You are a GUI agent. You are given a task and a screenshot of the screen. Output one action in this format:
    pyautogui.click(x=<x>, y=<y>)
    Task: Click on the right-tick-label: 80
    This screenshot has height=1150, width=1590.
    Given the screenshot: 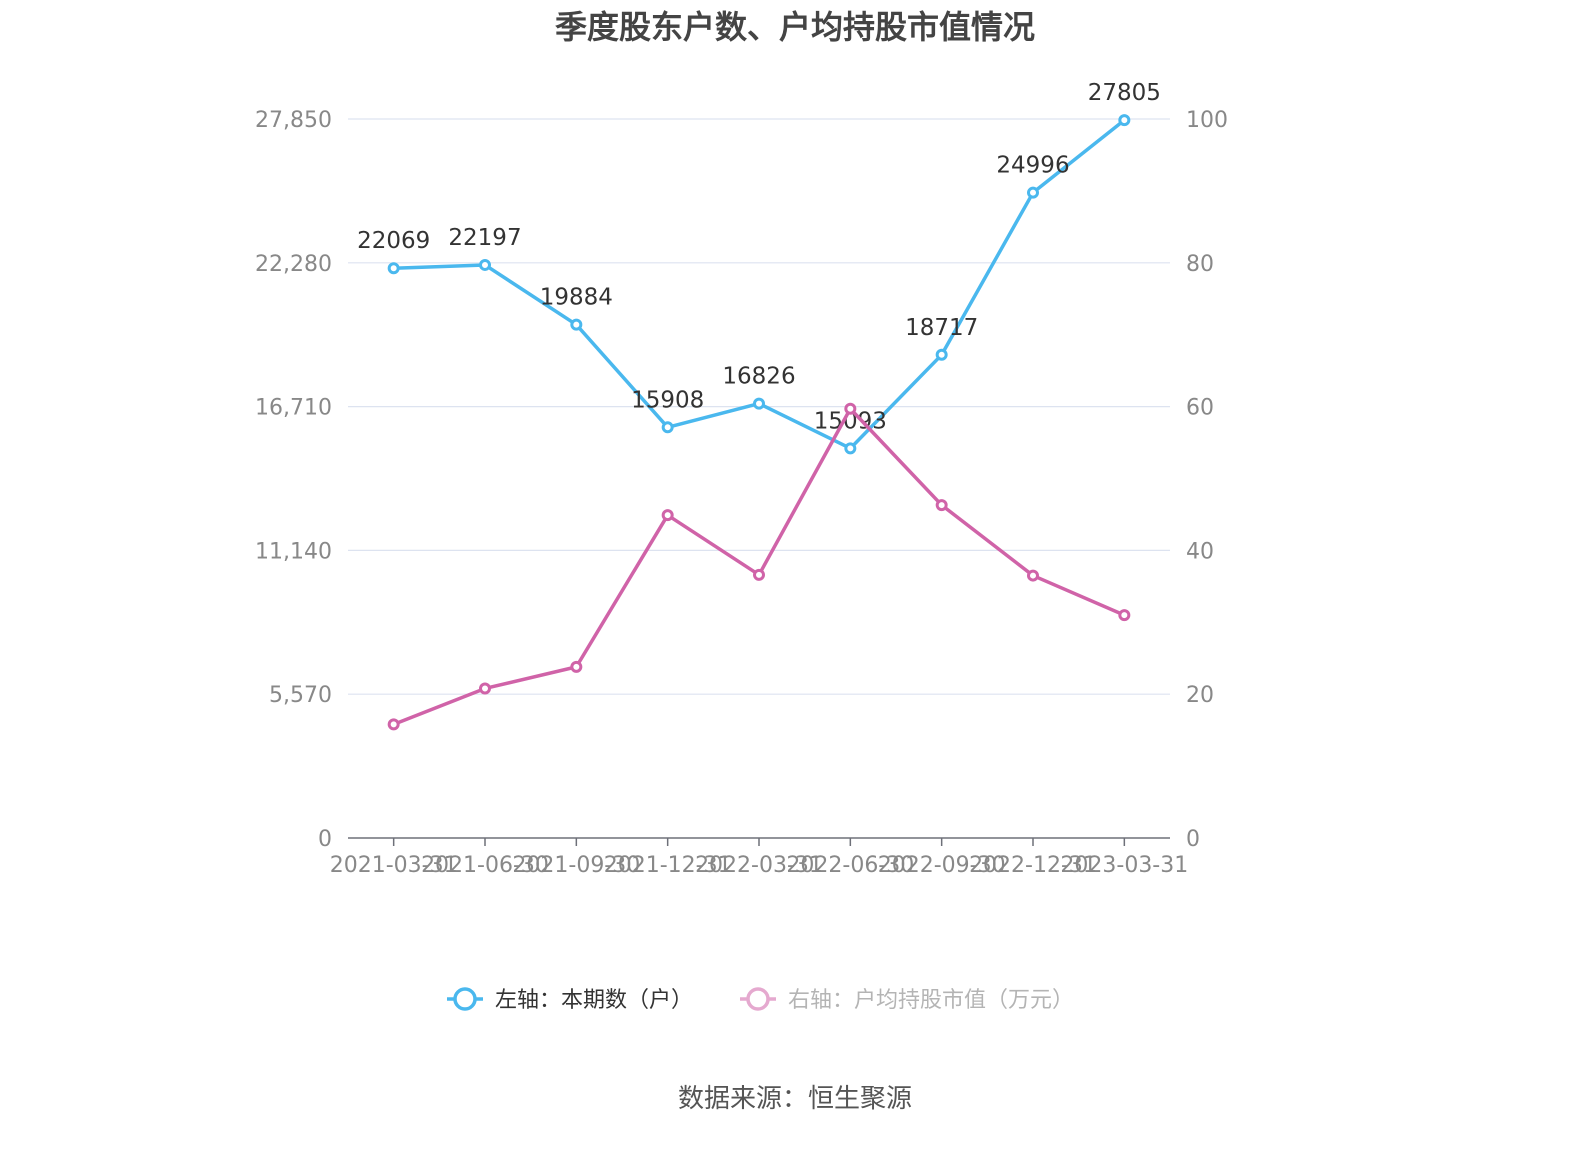 What is the action you would take?
    pyautogui.click(x=1200, y=264)
    